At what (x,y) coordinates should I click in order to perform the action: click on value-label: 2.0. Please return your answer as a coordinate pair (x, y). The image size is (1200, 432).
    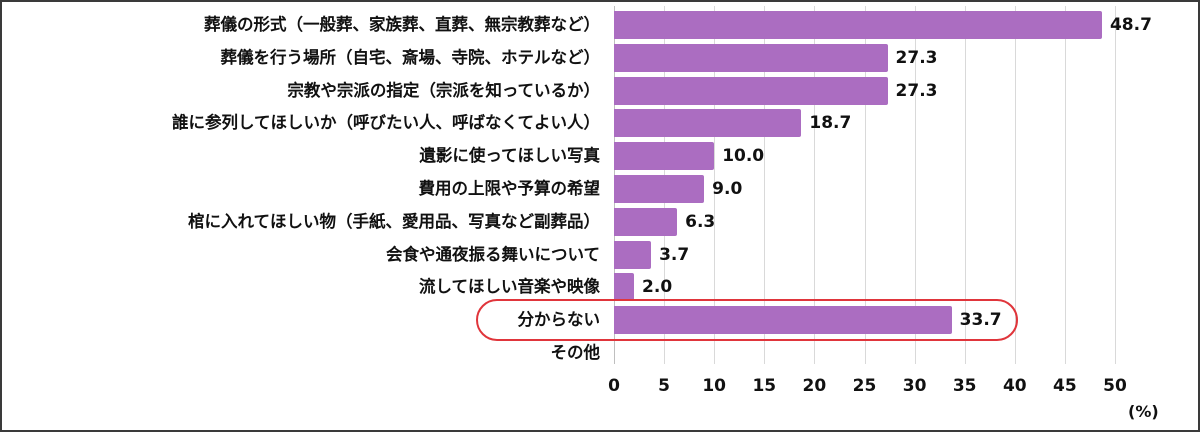
    Looking at the image, I should click on (657, 287).